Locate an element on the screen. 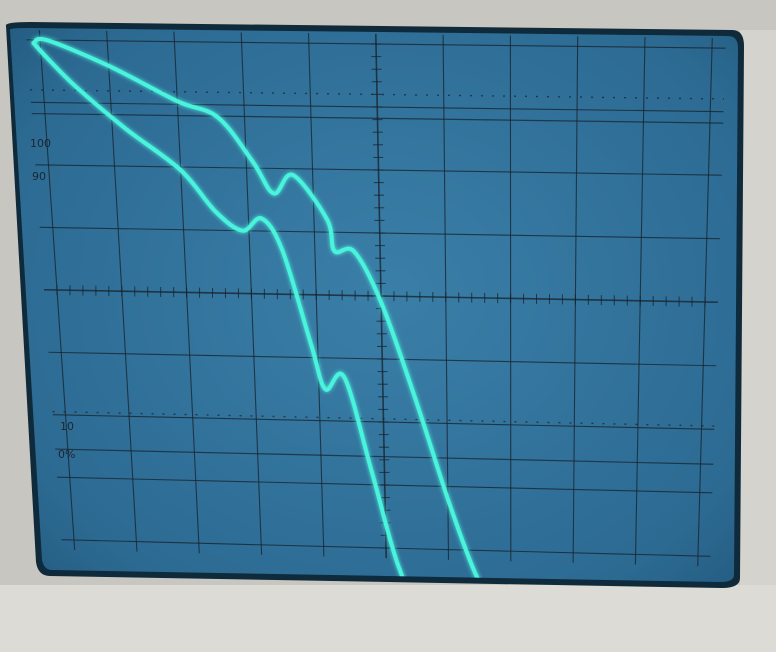 This screenshot has width=776, height=652. label-0pct: 0% is located at coordinates (66, 454).